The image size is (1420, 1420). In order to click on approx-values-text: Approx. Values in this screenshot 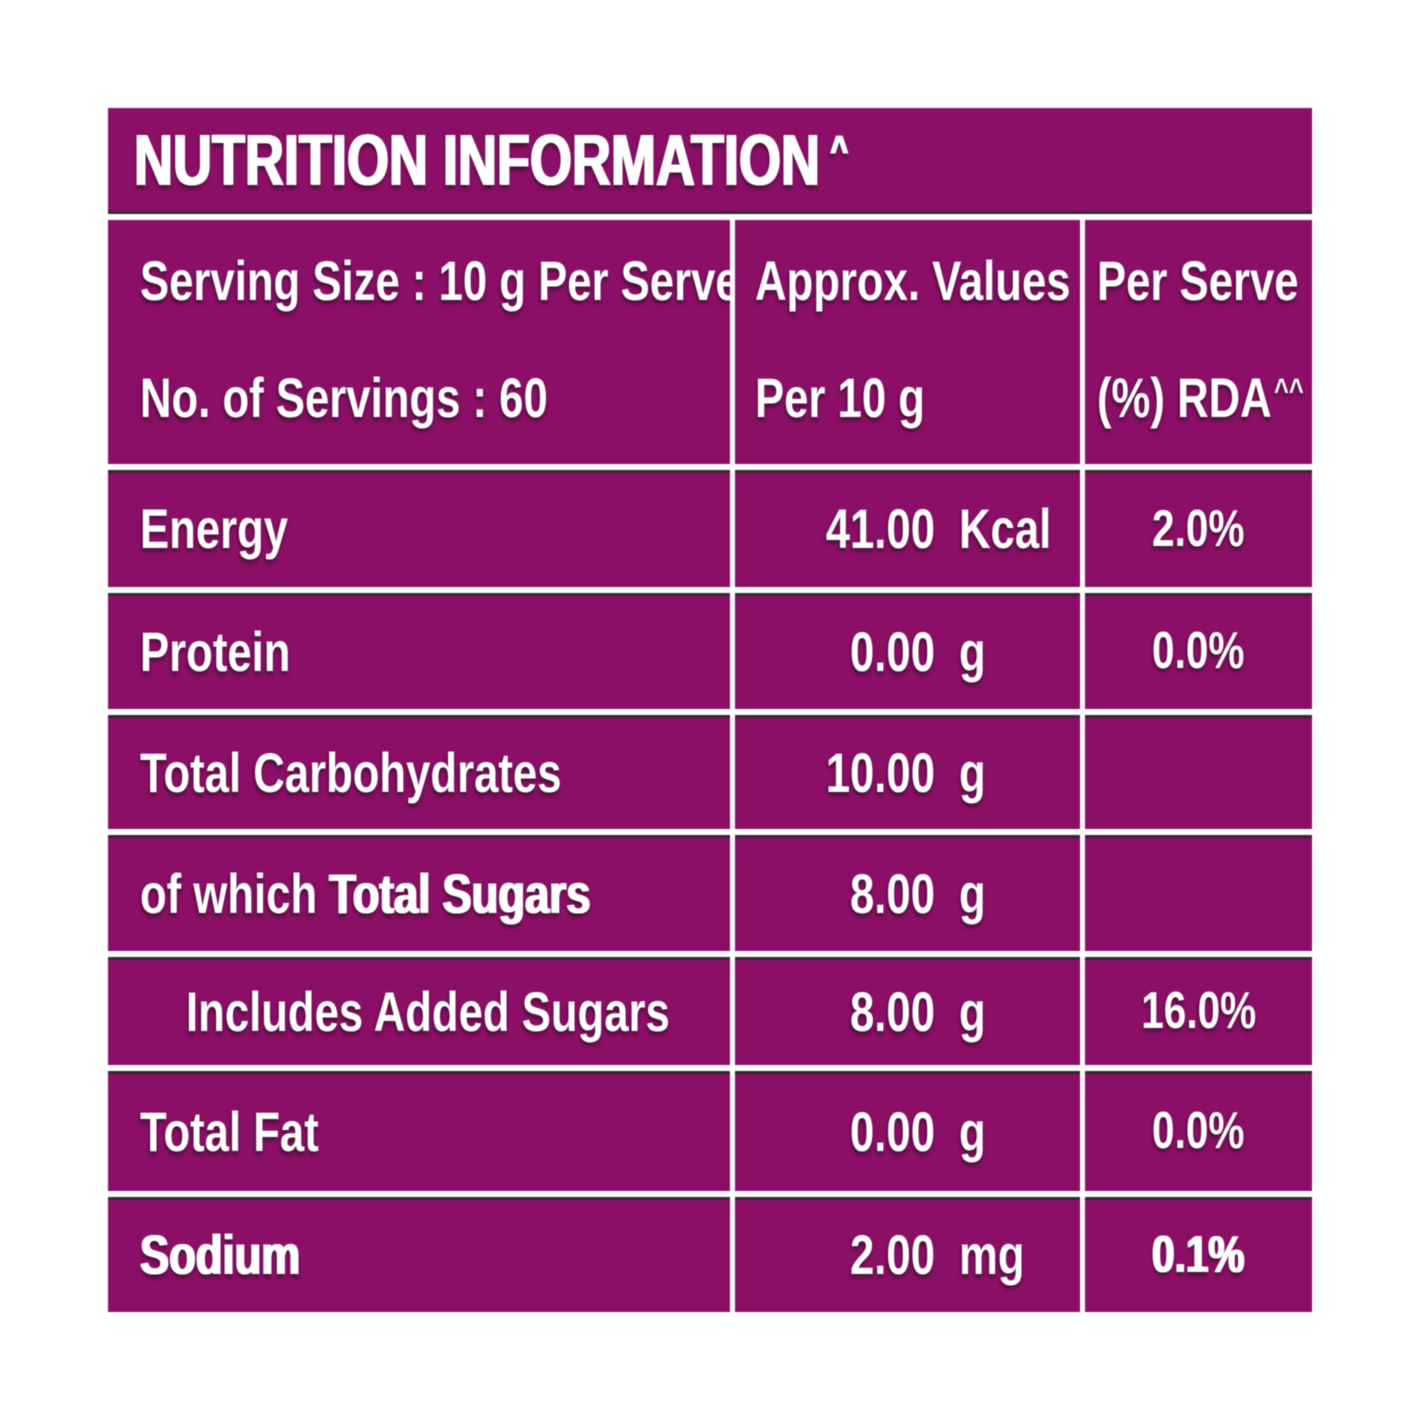, I will do `click(913, 280)`.